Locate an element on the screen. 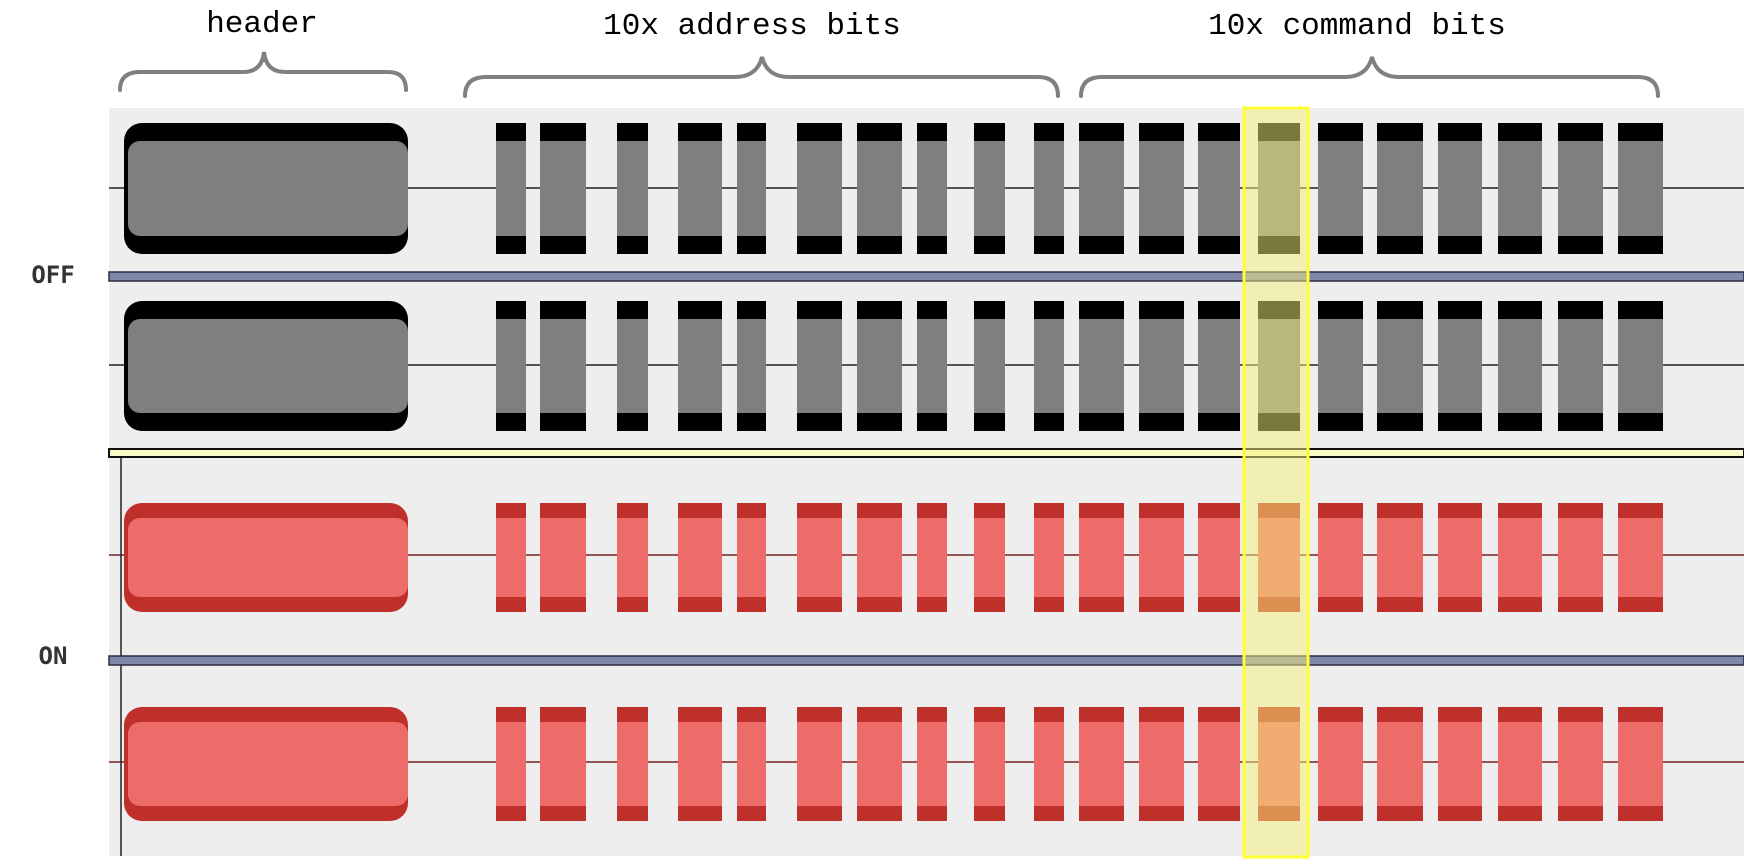  brace-header is located at coordinates (263, 71).